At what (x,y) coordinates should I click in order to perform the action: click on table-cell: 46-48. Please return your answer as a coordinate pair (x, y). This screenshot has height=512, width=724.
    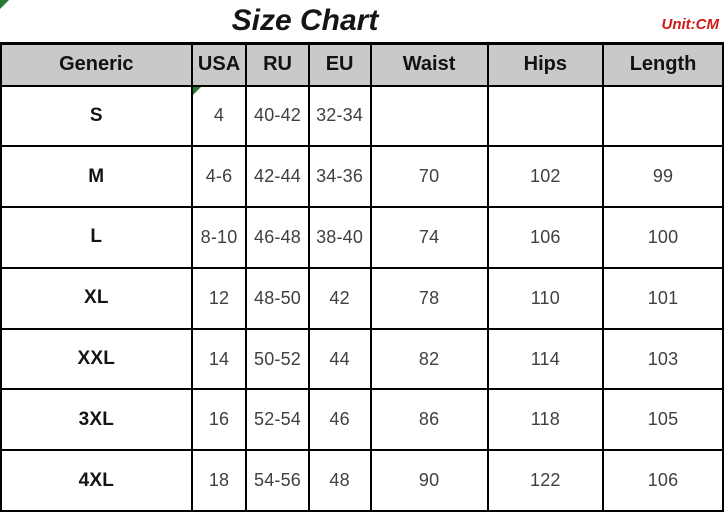
    Looking at the image, I should click on (277, 237).